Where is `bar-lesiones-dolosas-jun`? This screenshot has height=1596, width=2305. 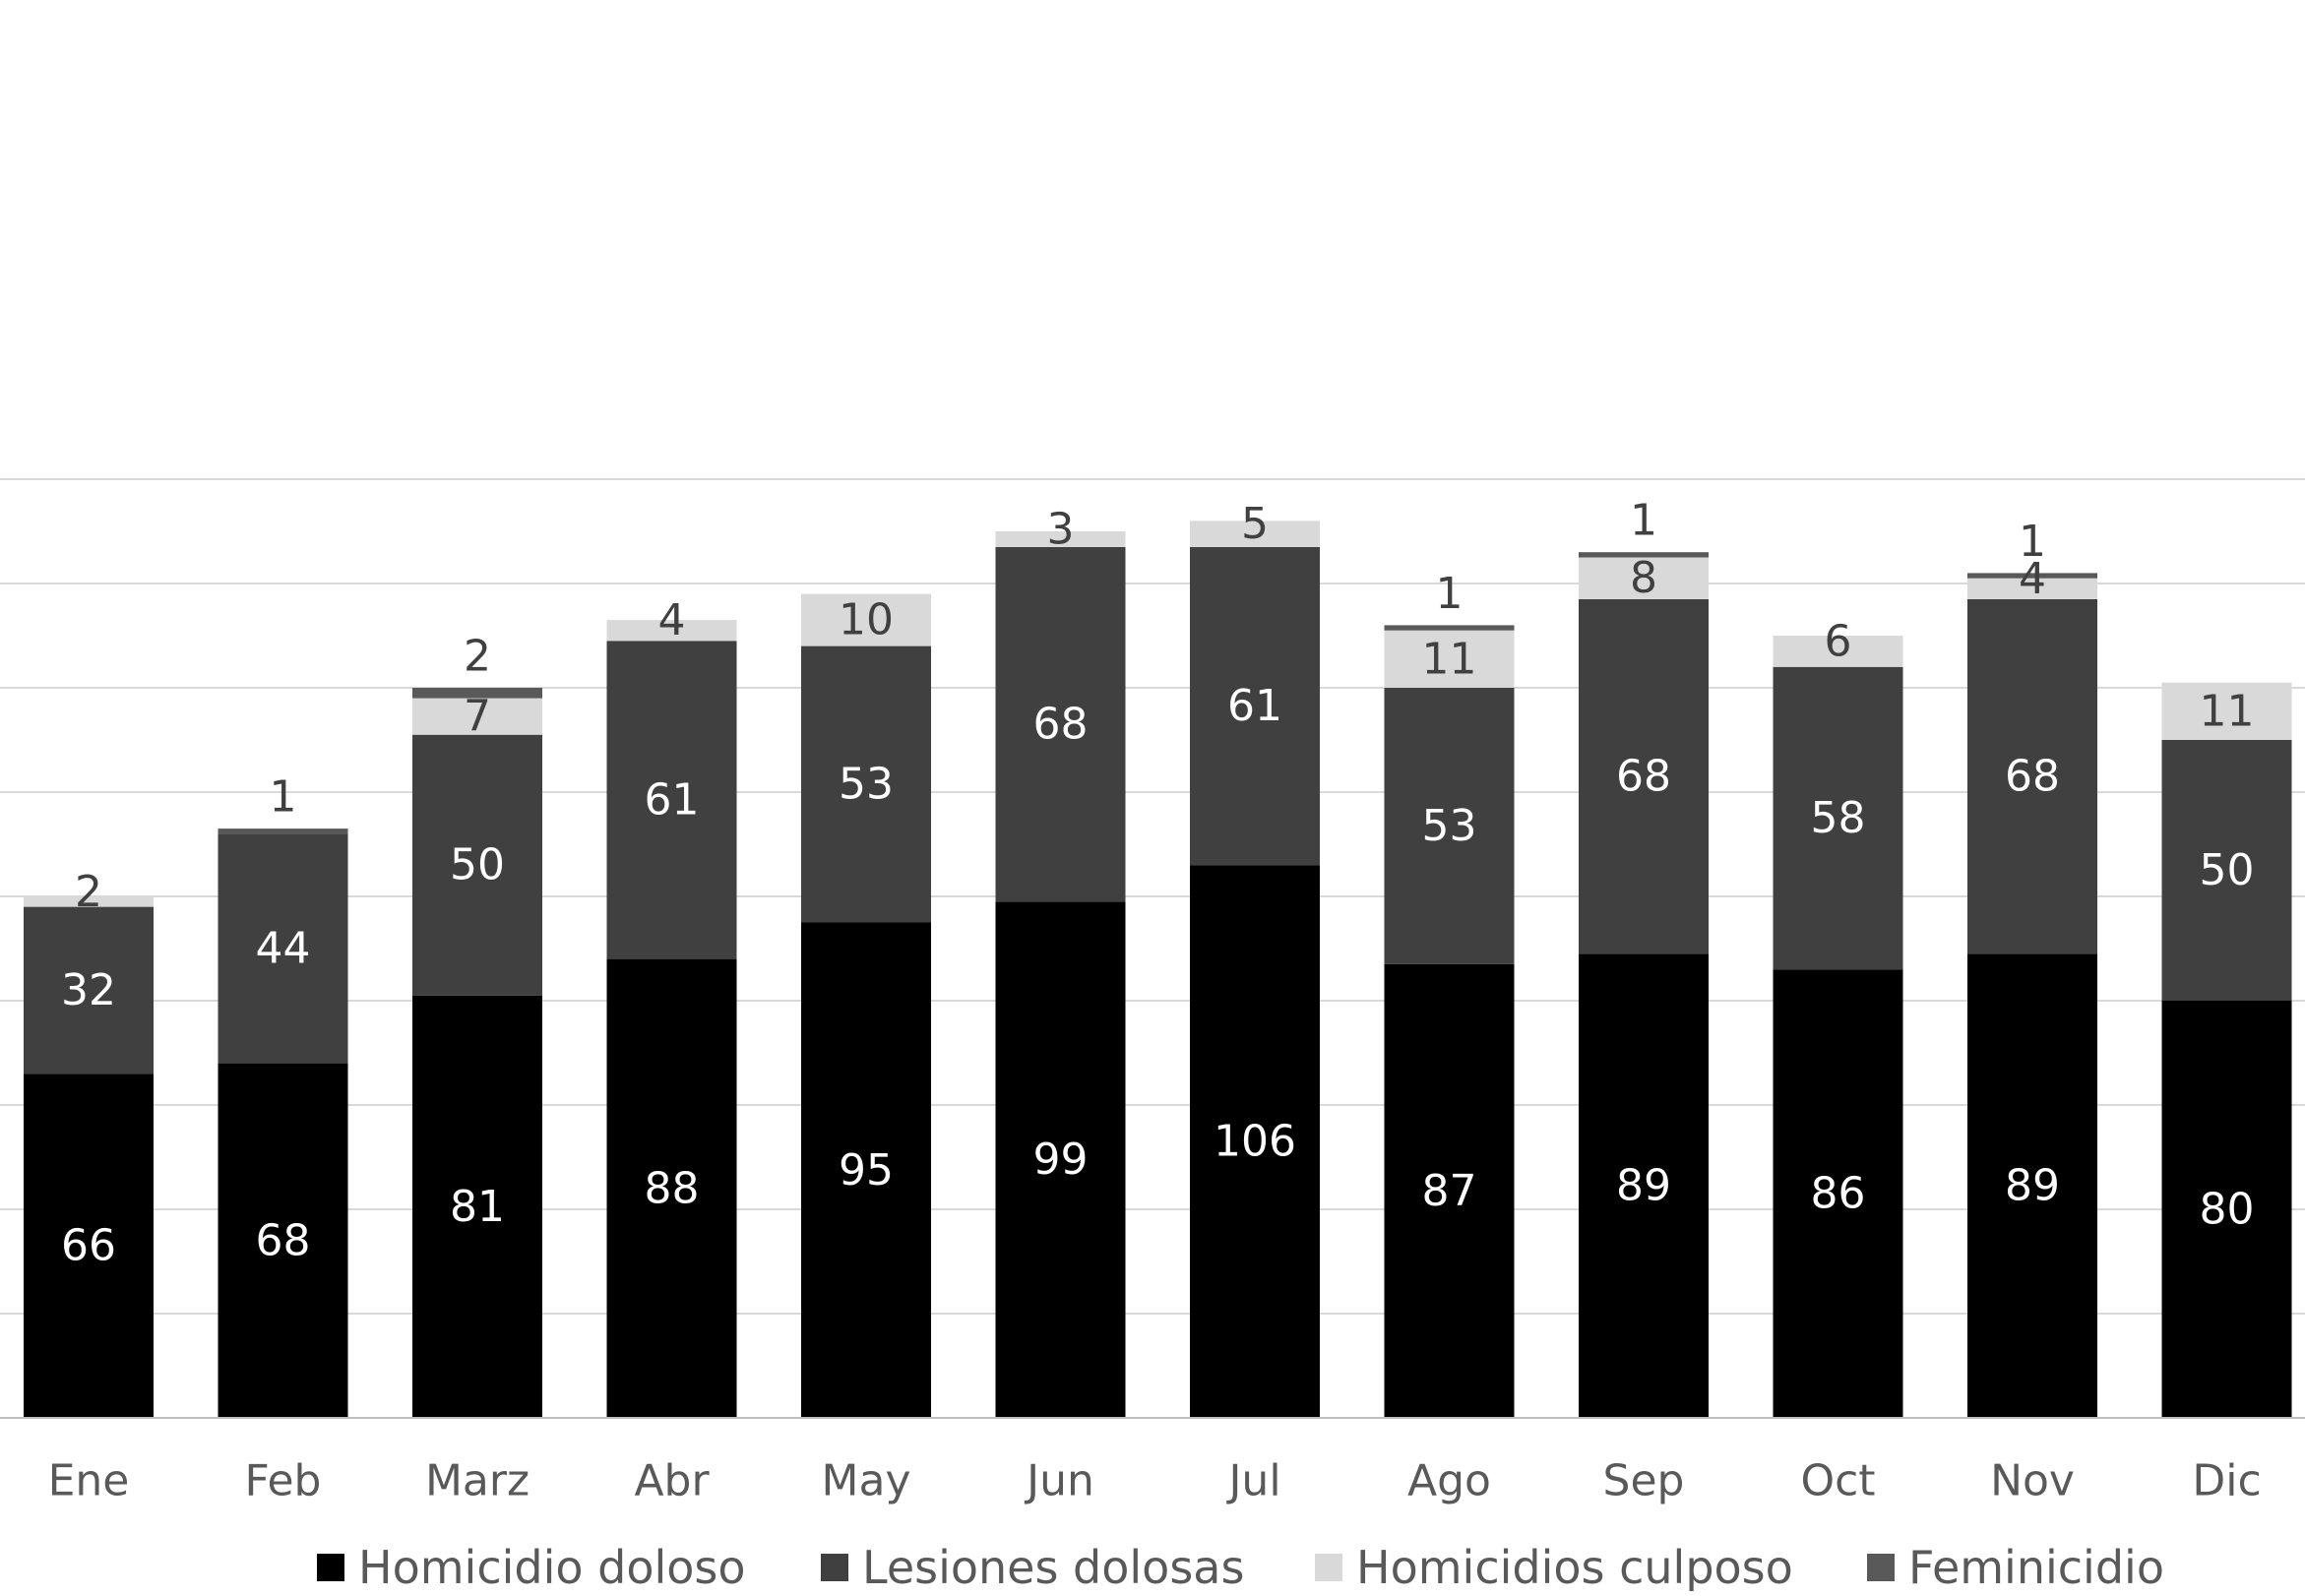
bar-lesiones-dolosas-jun is located at coordinates (1060, 724).